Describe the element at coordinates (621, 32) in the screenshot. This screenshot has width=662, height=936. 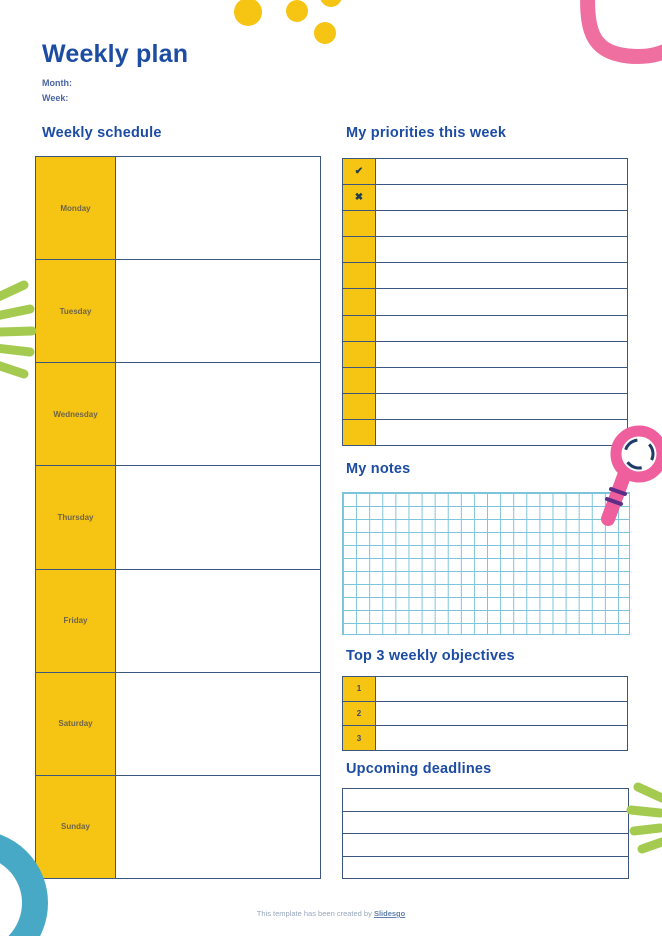
I see `pink-ring-decoration` at that location.